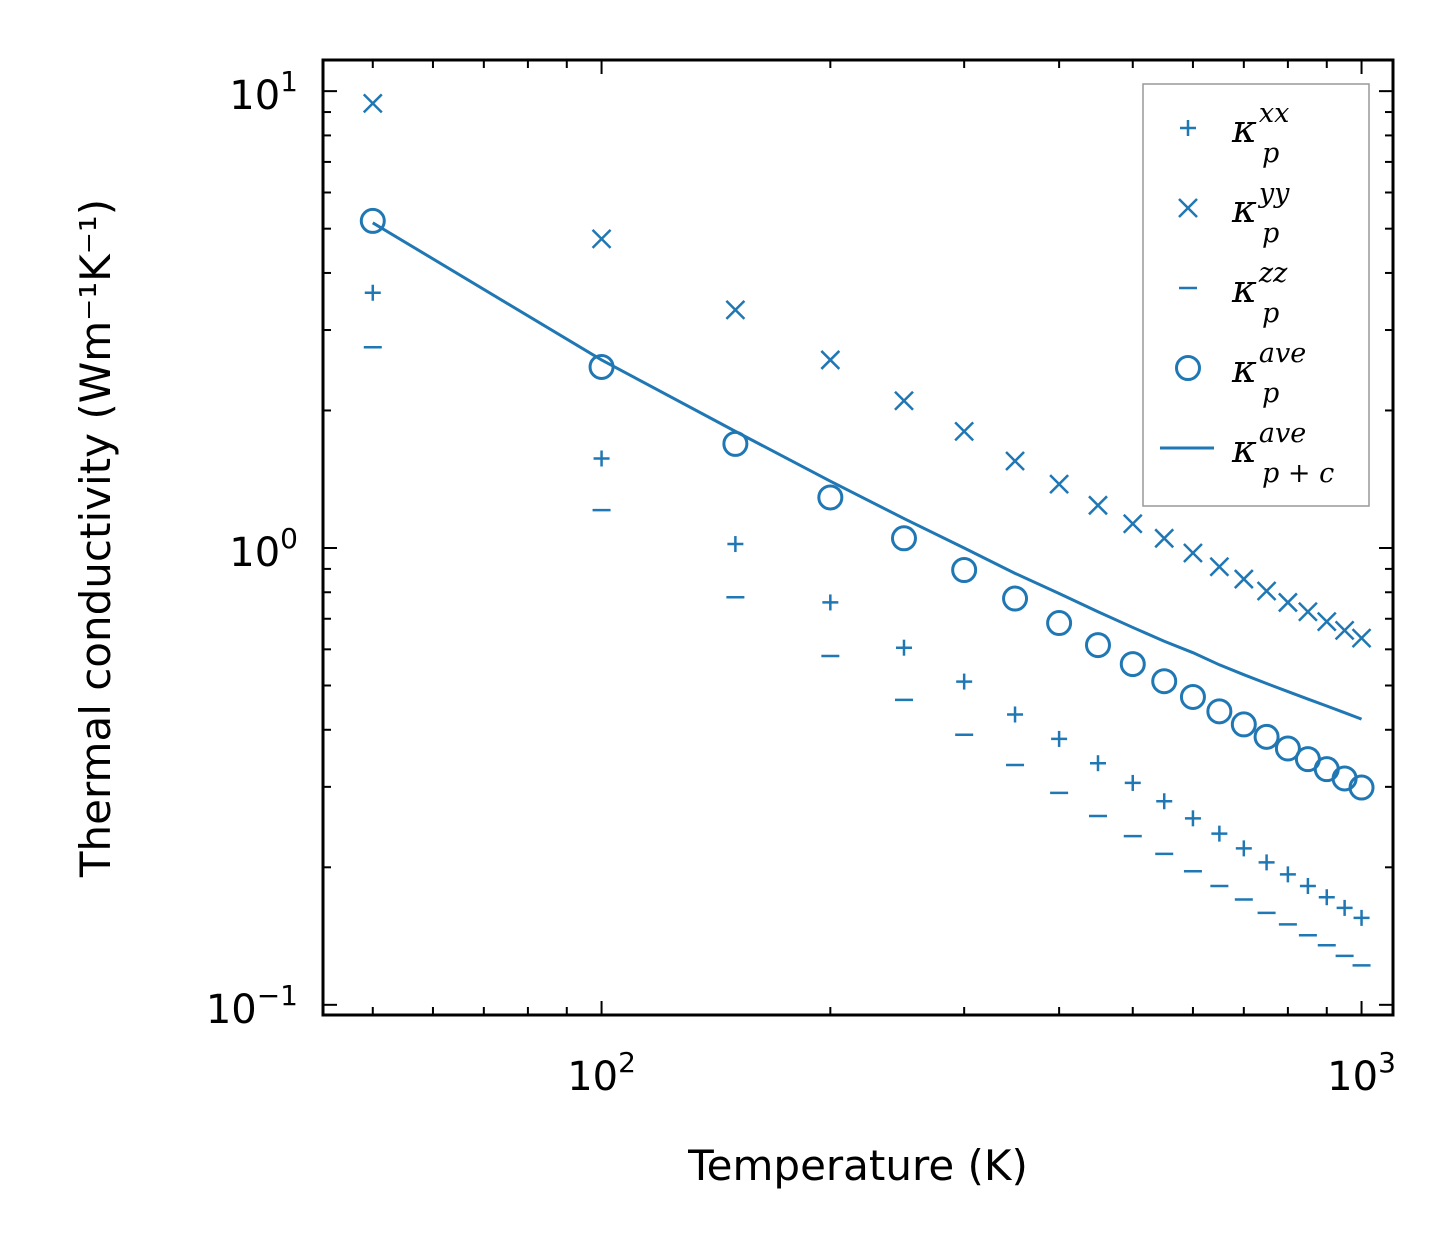  What do you see at coordinates (857, 1165) in the screenshot?
I see `x-axis-label: Temperature (K)` at bounding box center [857, 1165].